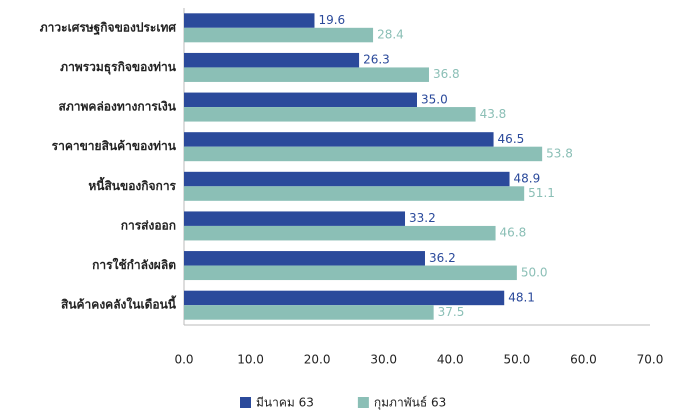 The image size is (679, 415). Describe the element at coordinates (376, 60) in the screenshot. I see `value-label: 26.3` at that location.